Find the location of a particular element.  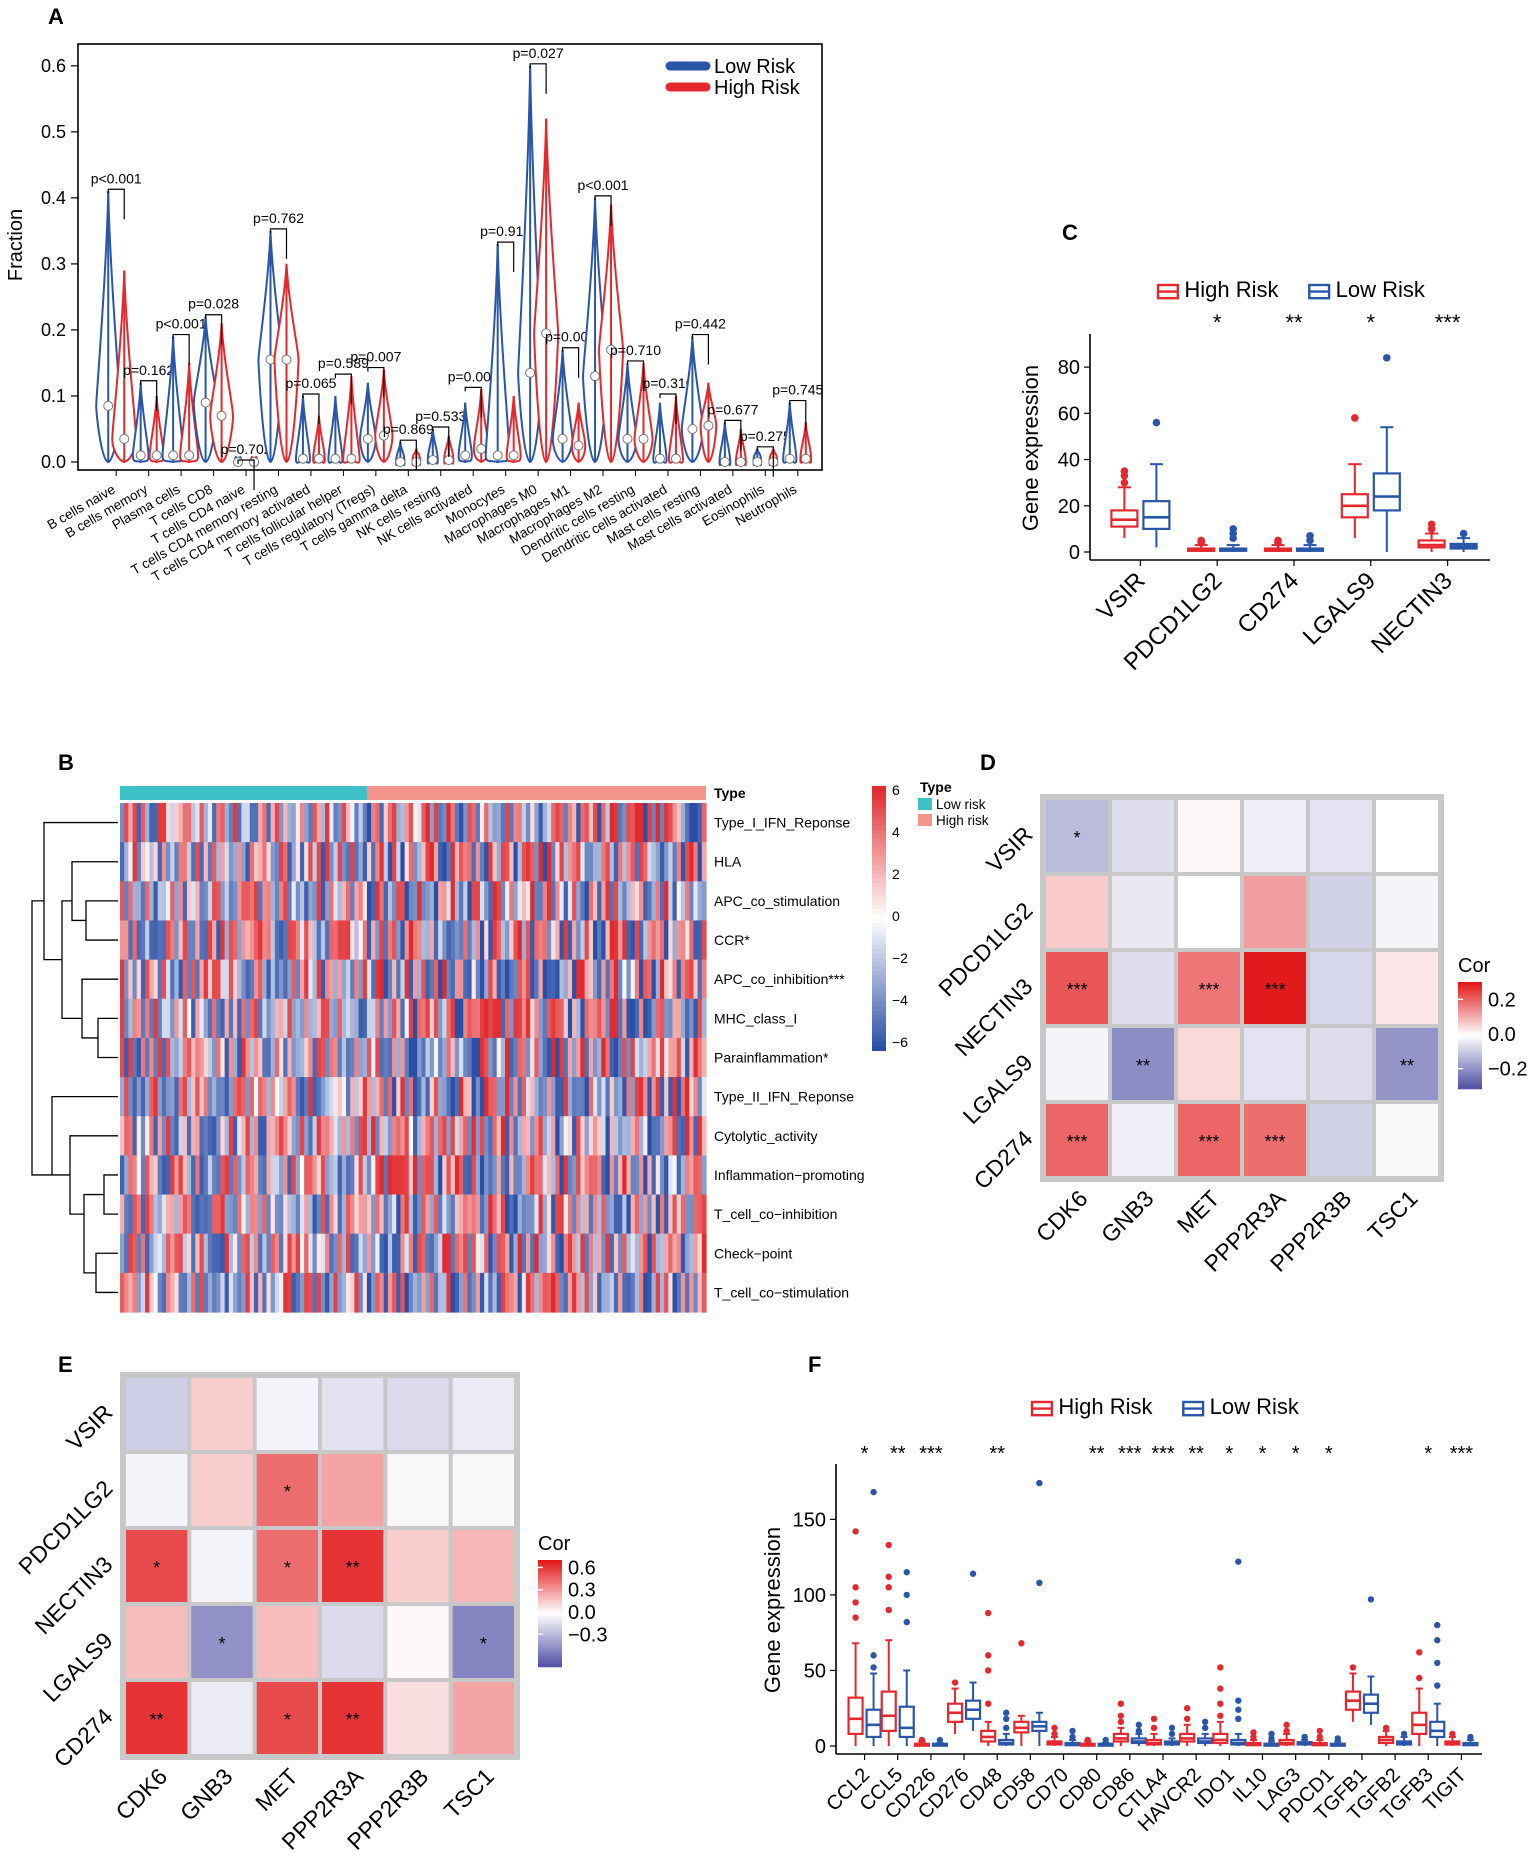

corr-star: * is located at coordinates (1076, 838).